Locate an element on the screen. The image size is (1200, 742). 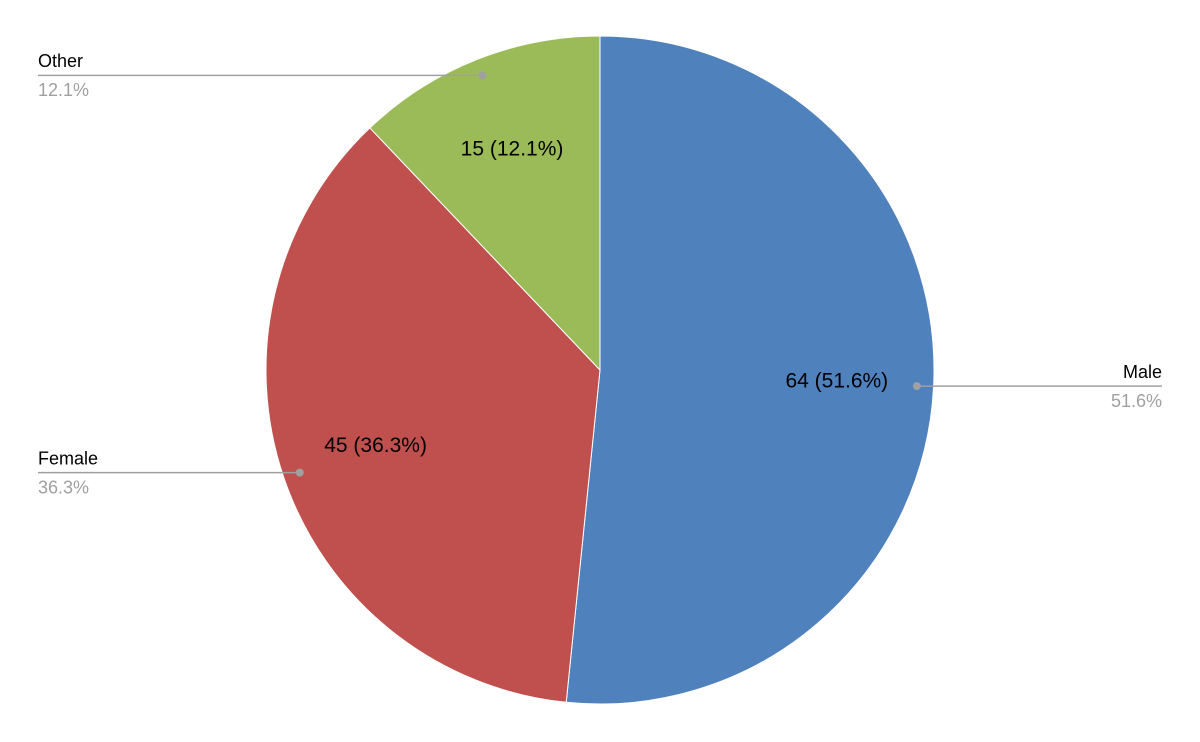
legend-label: Female is located at coordinates (68, 458).